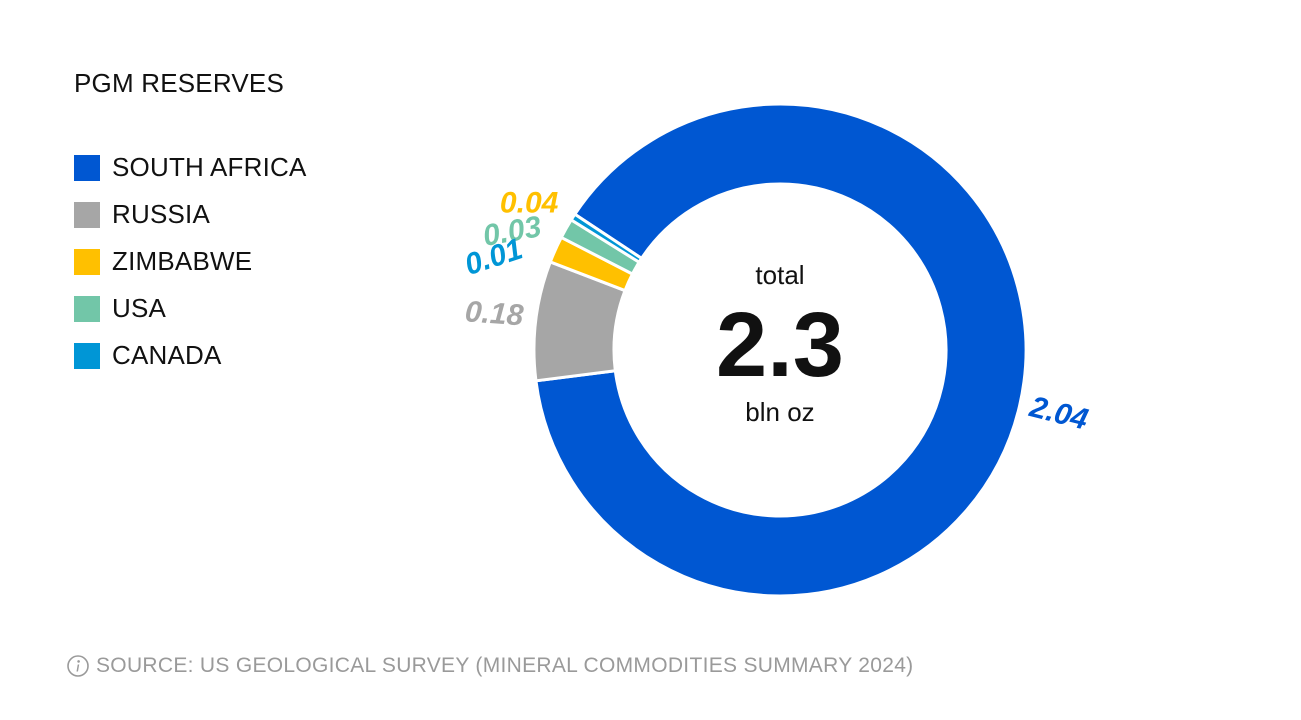  What do you see at coordinates (167, 355) in the screenshot?
I see `legend-label-canada: CANADA` at bounding box center [167, 355].